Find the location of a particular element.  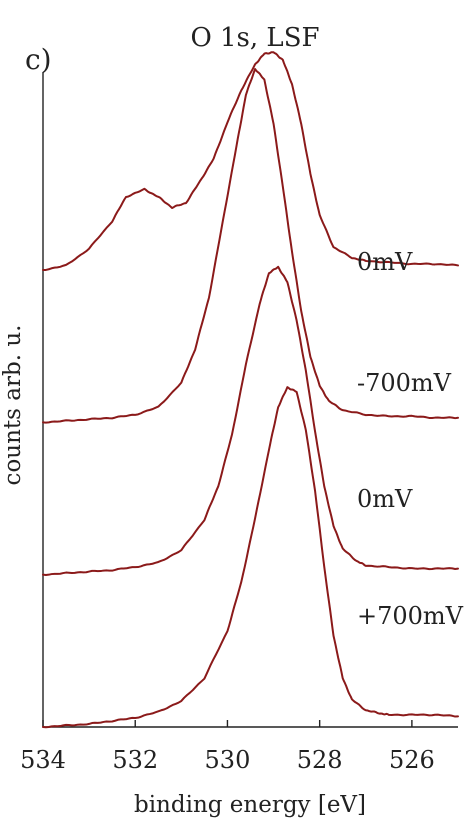

x-tick-group: 534 532 530 528 526 is located at coordinates (227, 747).